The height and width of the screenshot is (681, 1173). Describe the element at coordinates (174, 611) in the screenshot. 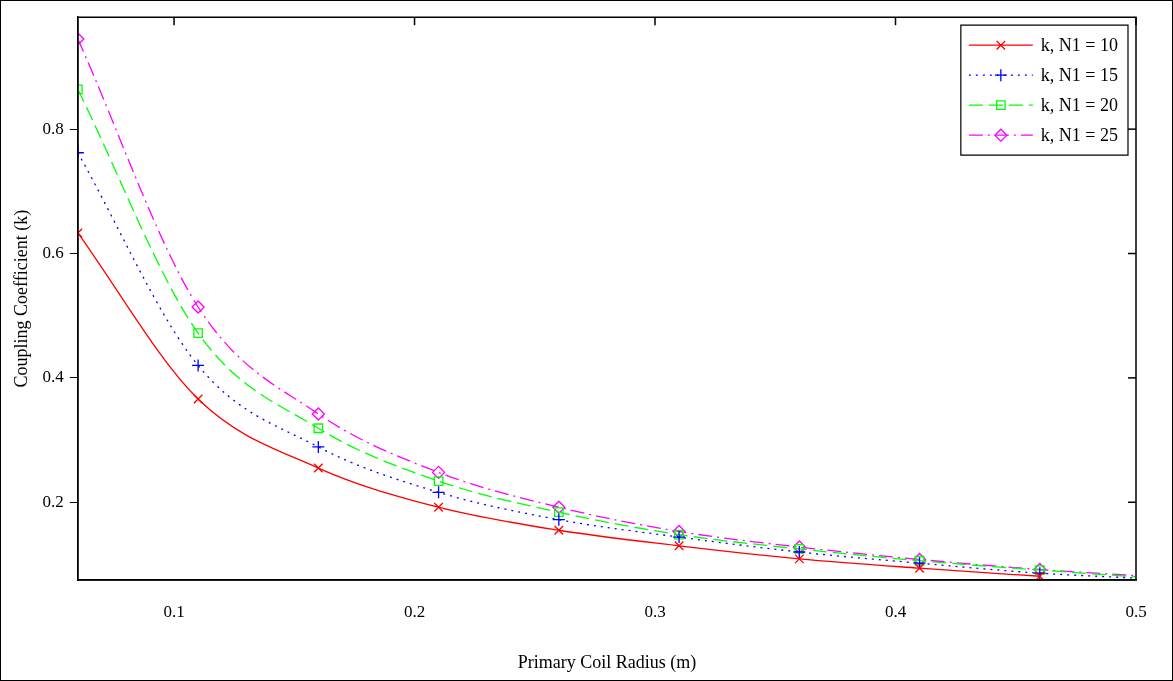

I see `x-tick-label: 0.1` at that location.